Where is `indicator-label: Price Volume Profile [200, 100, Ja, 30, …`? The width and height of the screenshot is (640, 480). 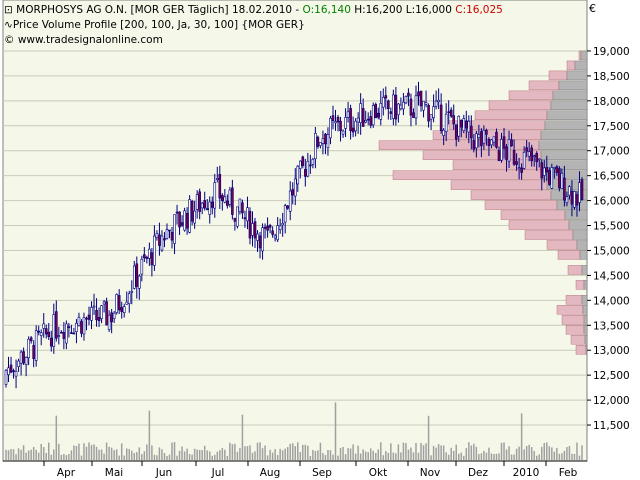 indicator-label: Price Volume Profile [200, 100, Ja, 30, … is located at coordinates (158, 25).